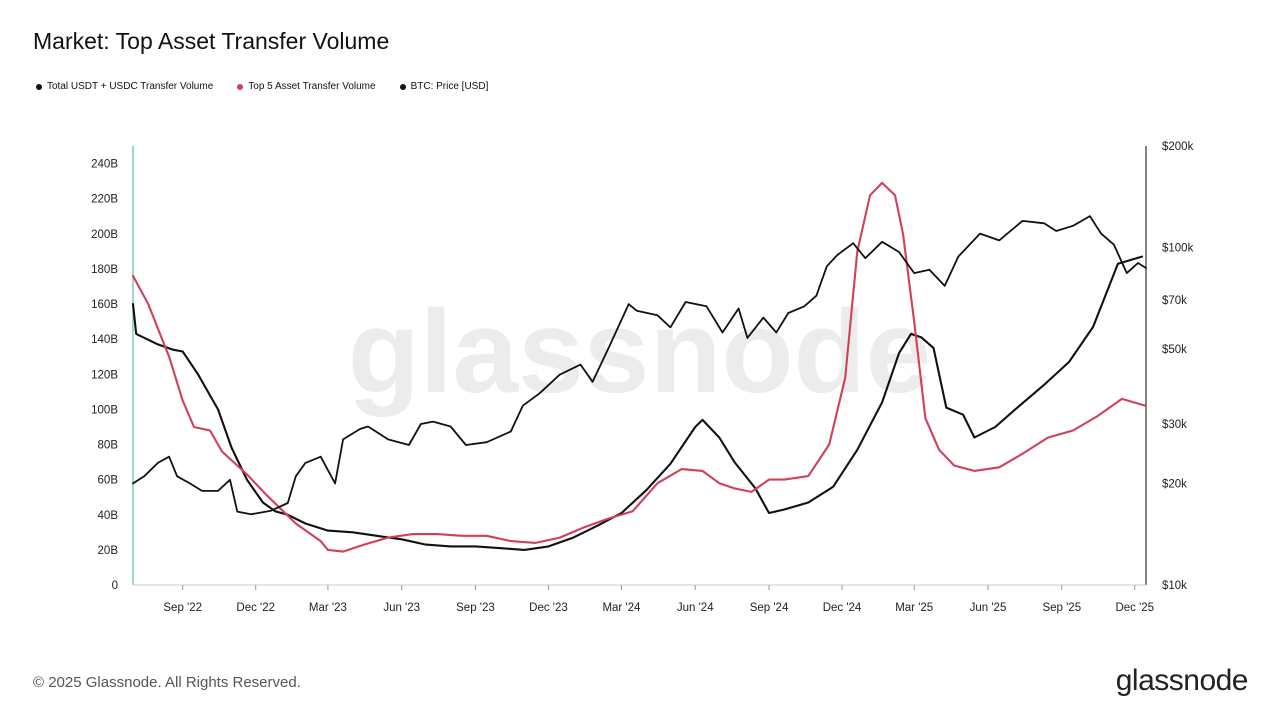 Image resolution: width=1280 pixels, height=720 pixels. Describe the element at coordinates (769, 608) in the screenshot. I see `x-tick-label: Sep '24` at that location.